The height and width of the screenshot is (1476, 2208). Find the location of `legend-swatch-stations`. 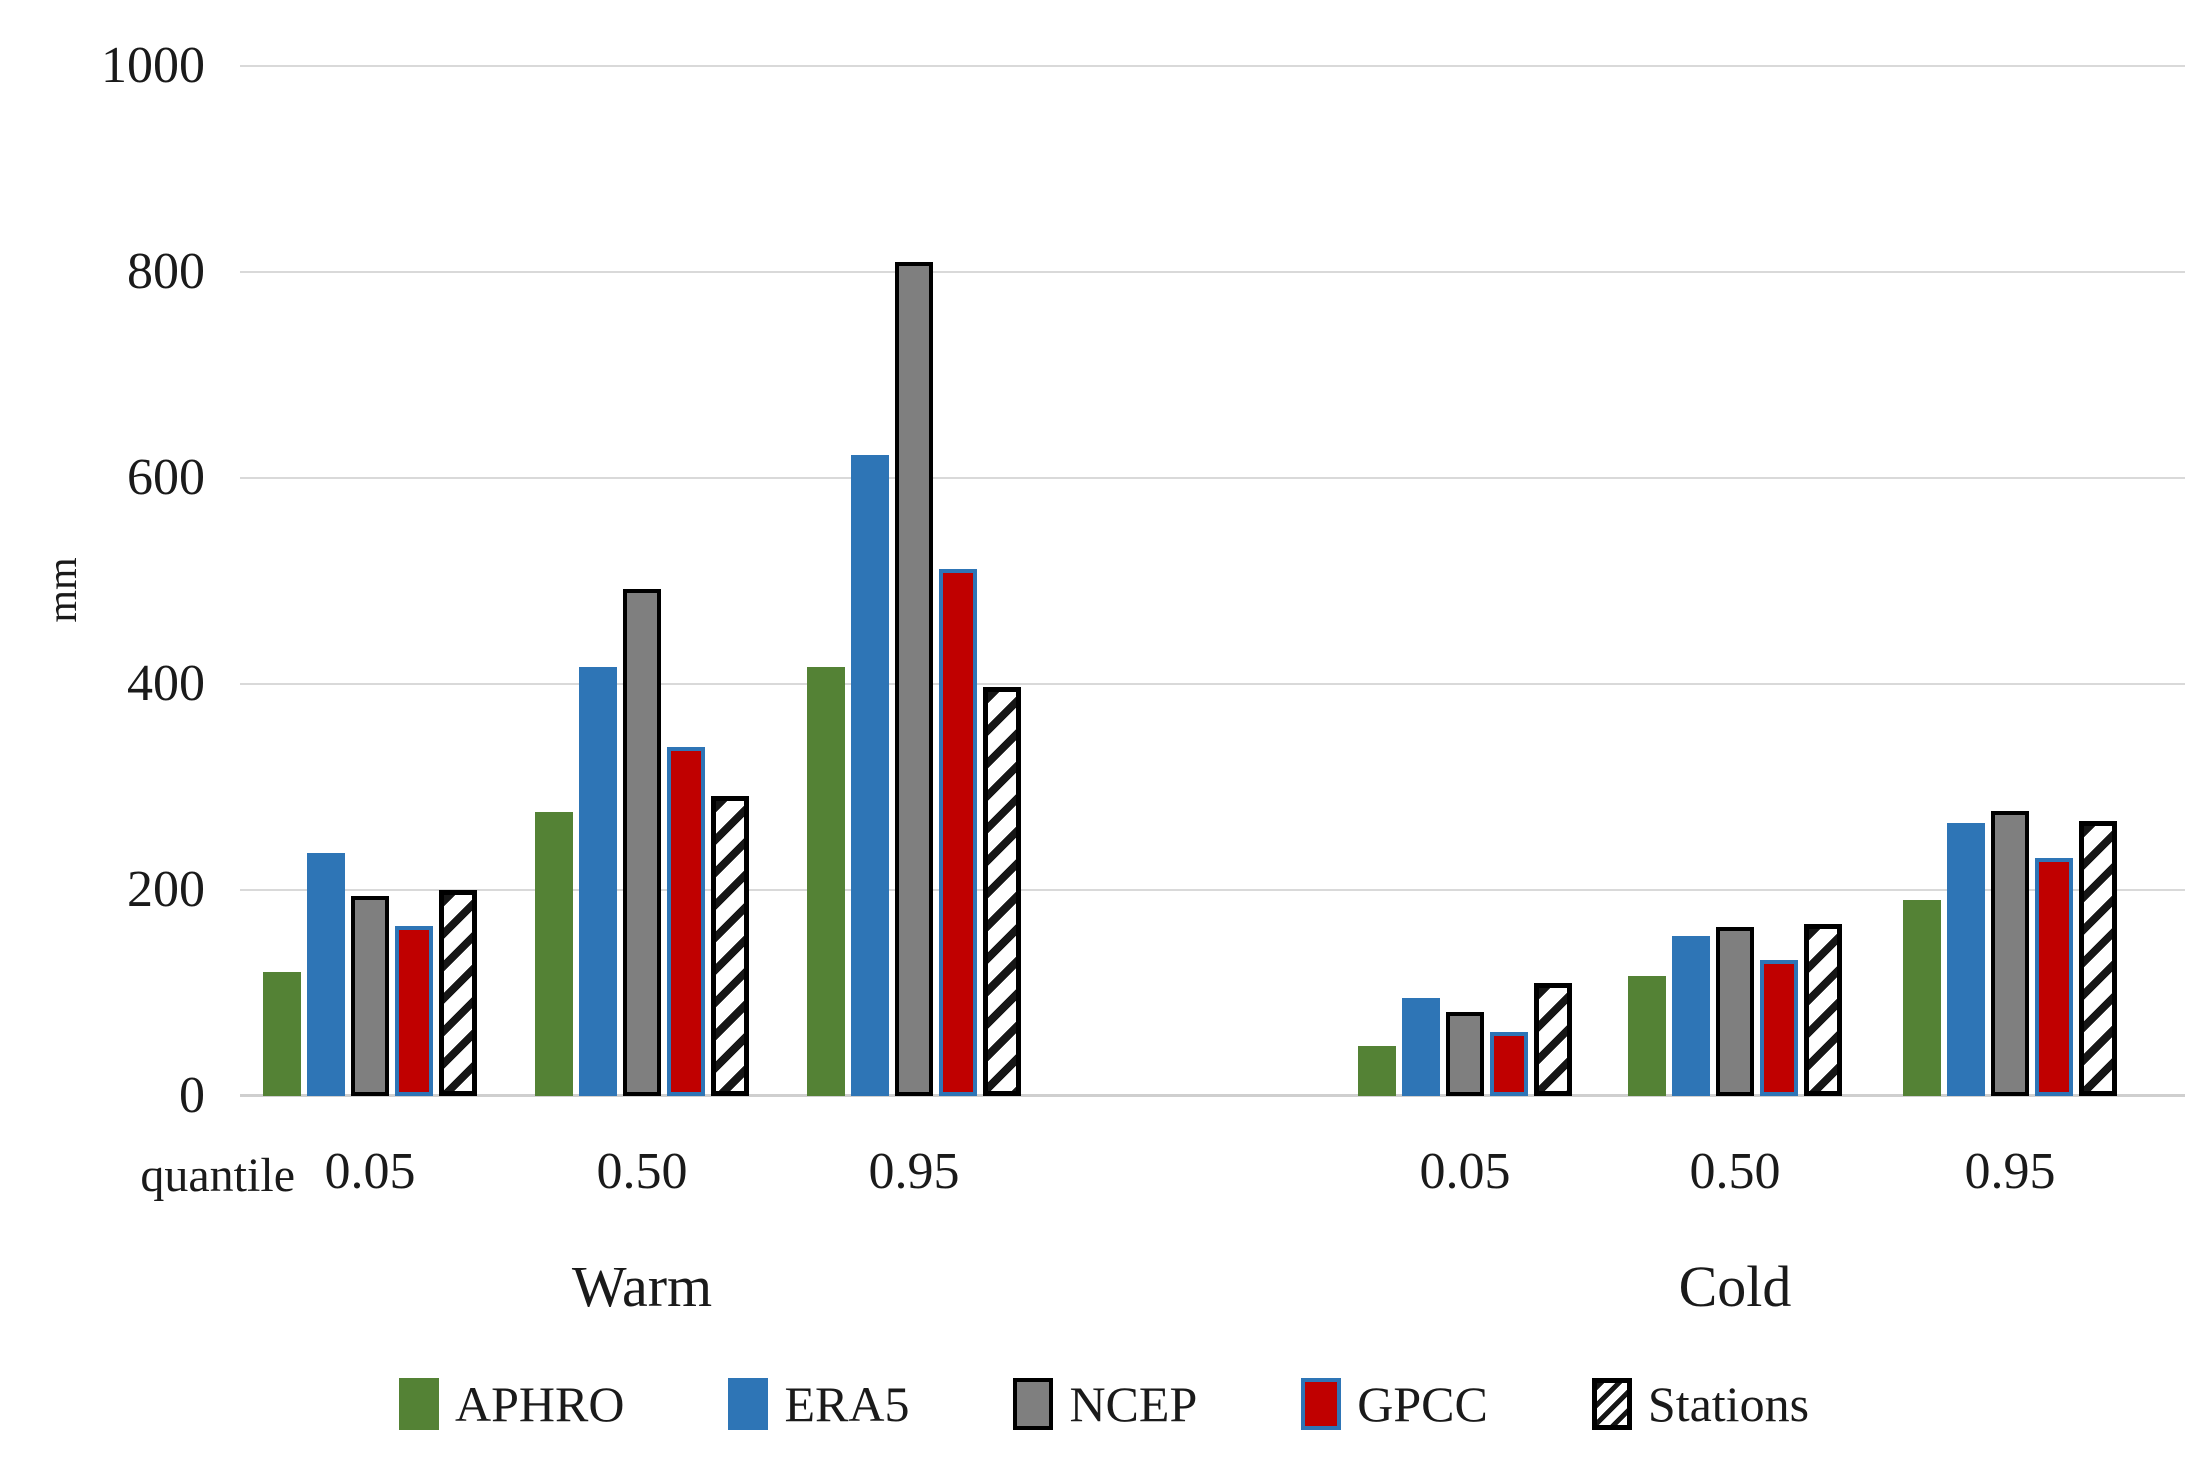

legend-swatch-stations is located at coordinates (1611, 1404).